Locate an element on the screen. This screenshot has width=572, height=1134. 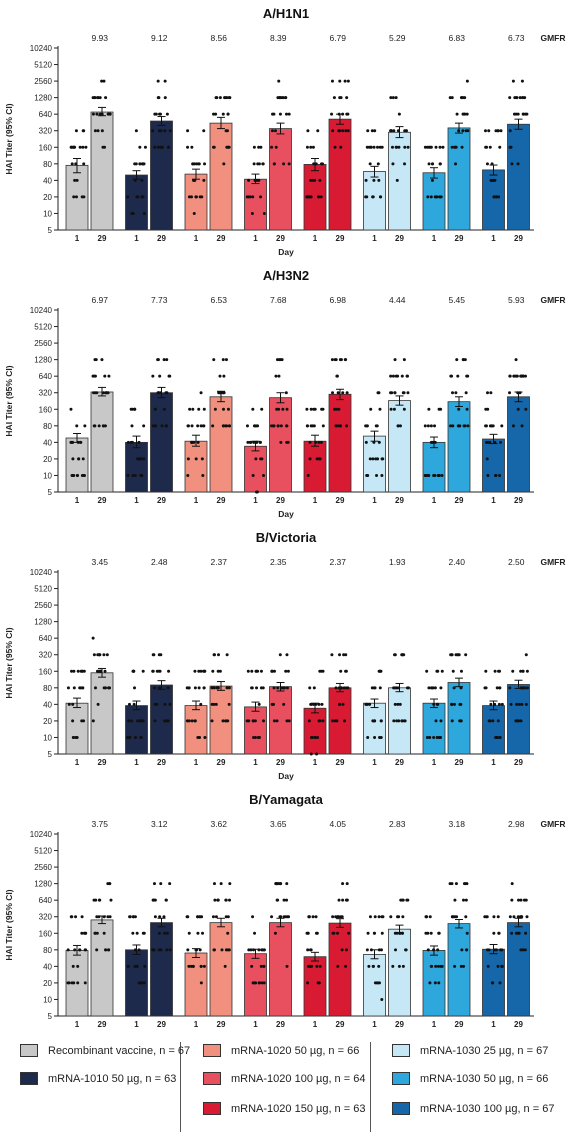
gmfr-value: 9.12 is located at coordinates (159, 38).